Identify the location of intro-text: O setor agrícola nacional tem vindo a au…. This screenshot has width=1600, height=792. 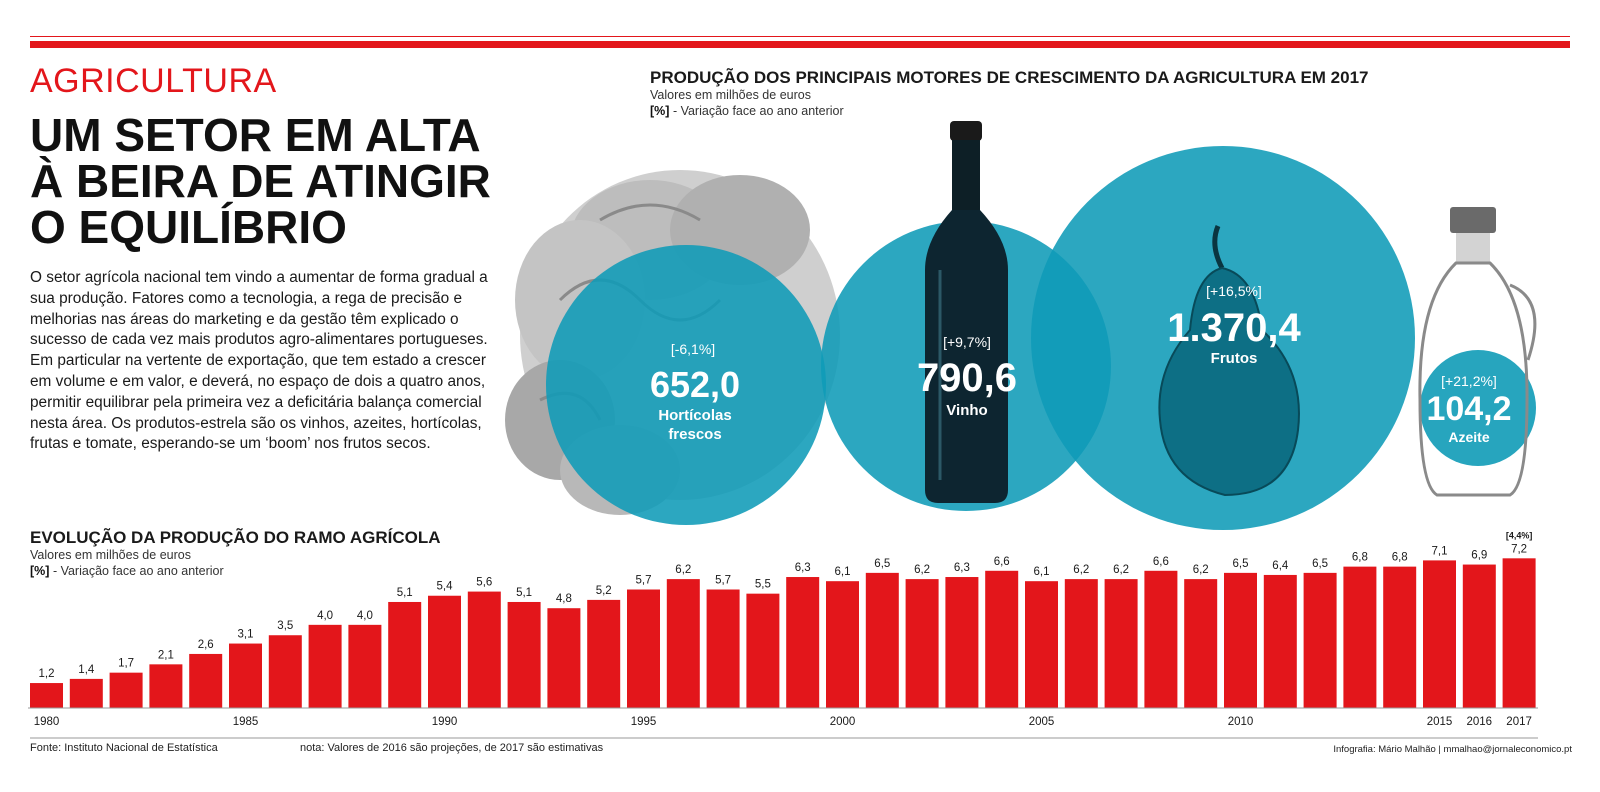
(259, 361).